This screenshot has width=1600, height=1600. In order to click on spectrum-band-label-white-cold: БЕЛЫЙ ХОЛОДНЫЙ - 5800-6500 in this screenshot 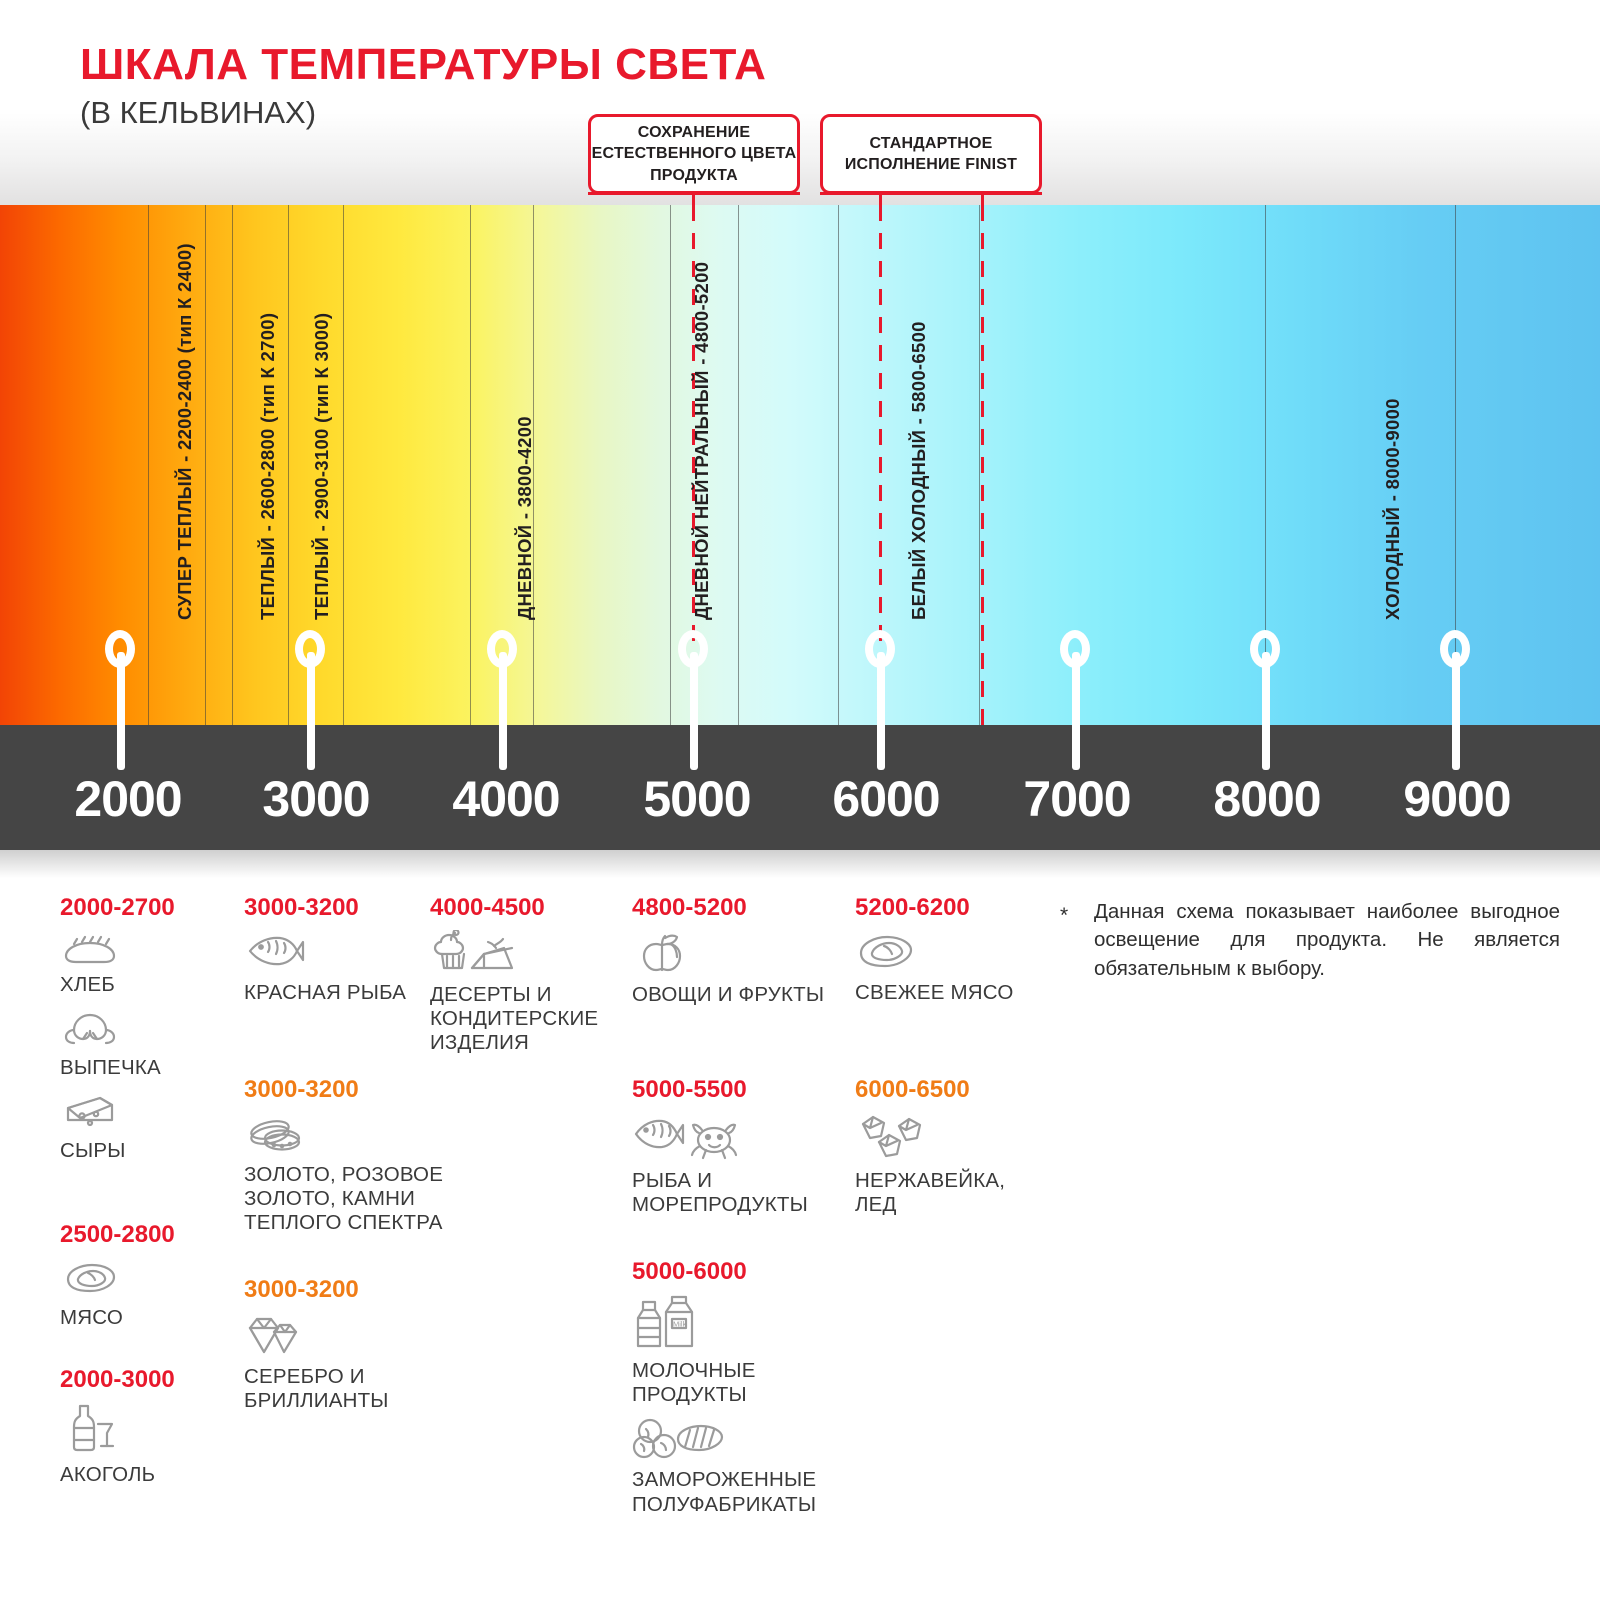, I will do `click(918, 470)`.